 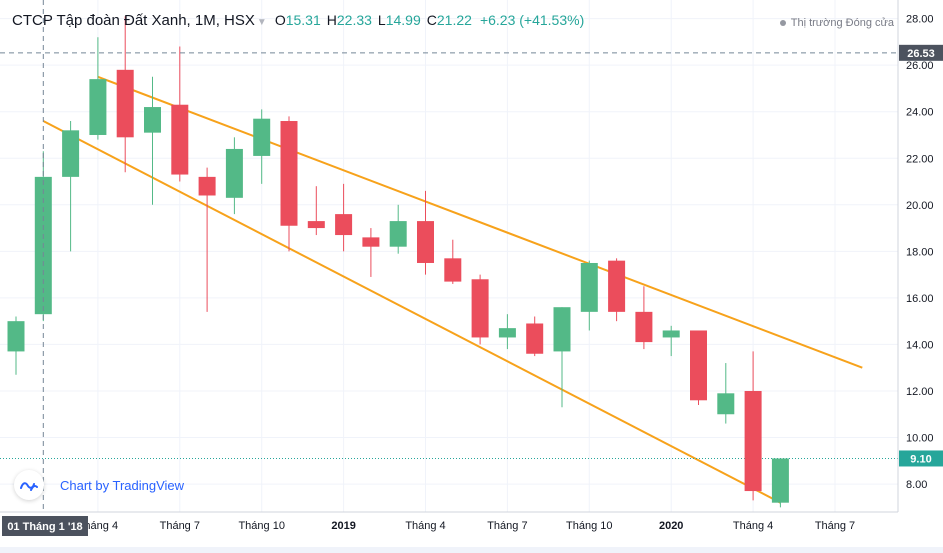 I want to click on tradingview-link: Chart by TradingView, so click(x=122, y=485).